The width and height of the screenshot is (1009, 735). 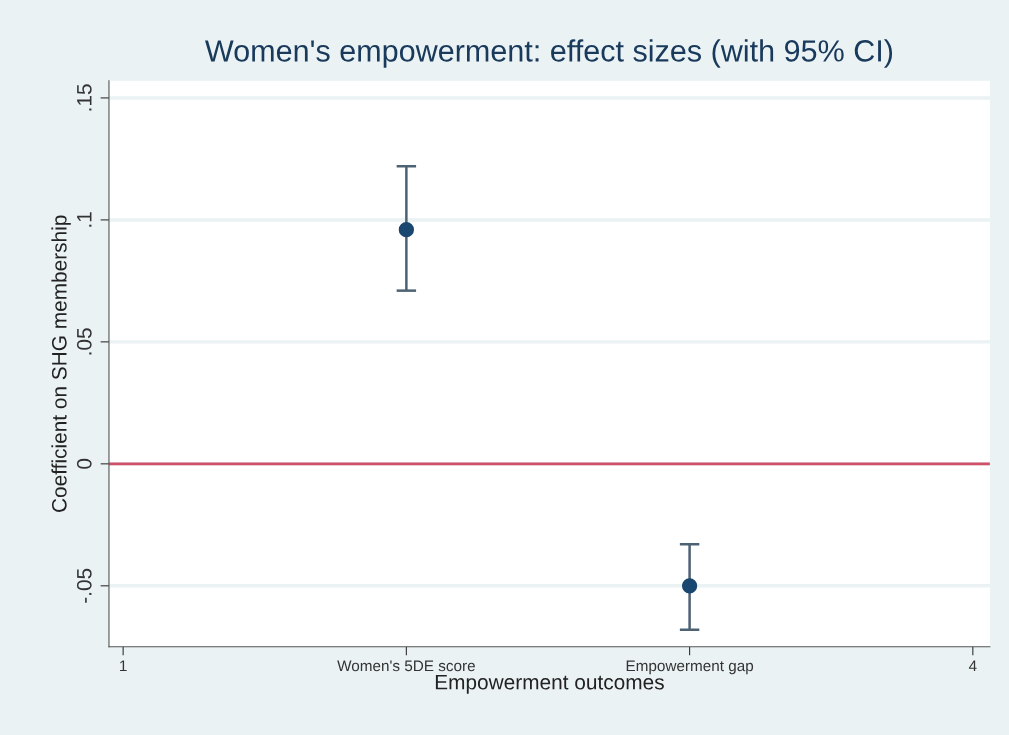 I want to click on y-tick-label: 0, so click(x=84, y=463).